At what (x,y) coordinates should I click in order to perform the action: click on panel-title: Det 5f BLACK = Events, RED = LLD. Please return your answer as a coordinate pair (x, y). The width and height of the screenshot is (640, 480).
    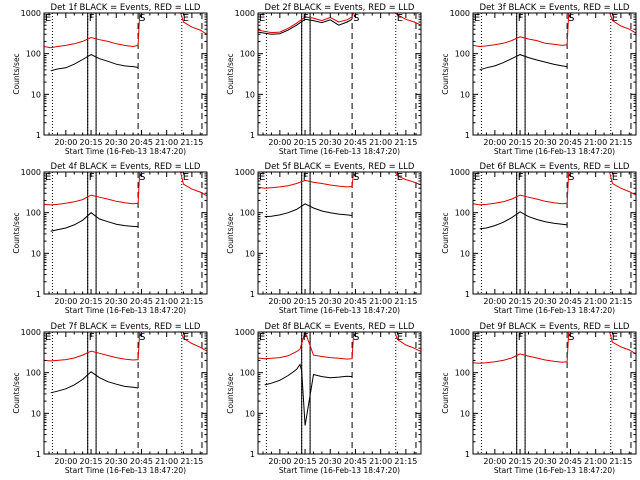
    Looking at the image, I should click on (340, 167).